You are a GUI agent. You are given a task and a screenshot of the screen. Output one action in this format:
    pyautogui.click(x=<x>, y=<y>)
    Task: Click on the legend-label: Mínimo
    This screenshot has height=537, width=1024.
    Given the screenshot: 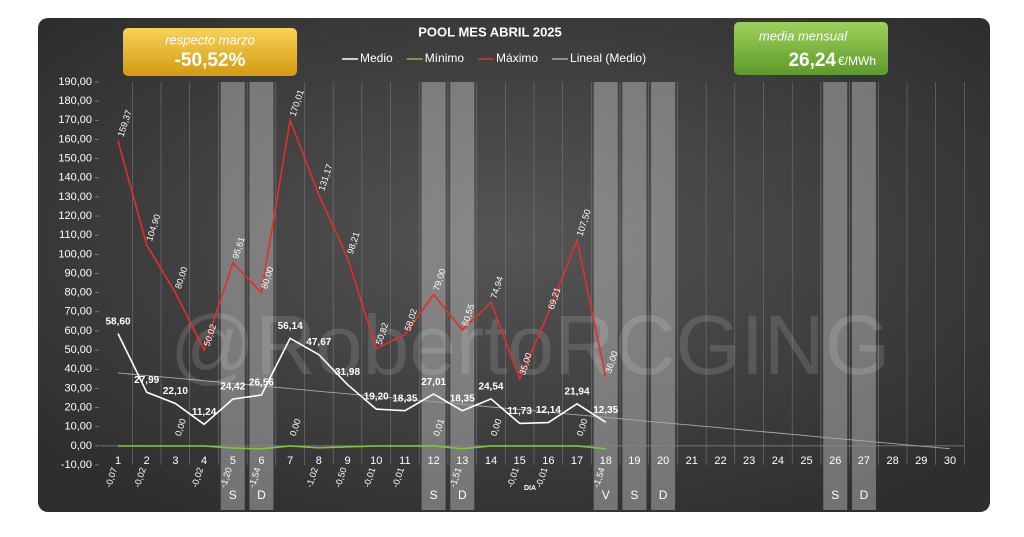 What is the action you would take?
    pyautogui.click(x=445, y=58)
    